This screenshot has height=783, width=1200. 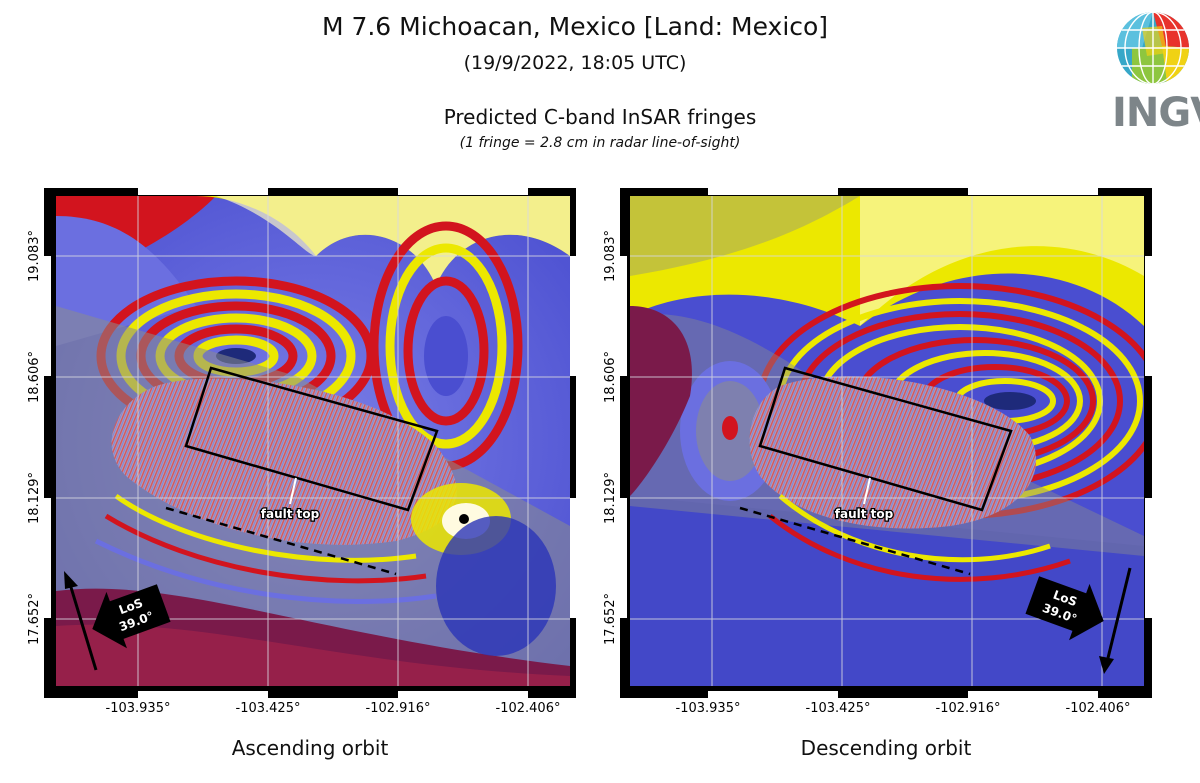 What do you see at coordinates (575, 63) in the screenshot?
I see `event-datetime: (19/9/2022, 18:05 UTC)` at bounding box center [575, 63].